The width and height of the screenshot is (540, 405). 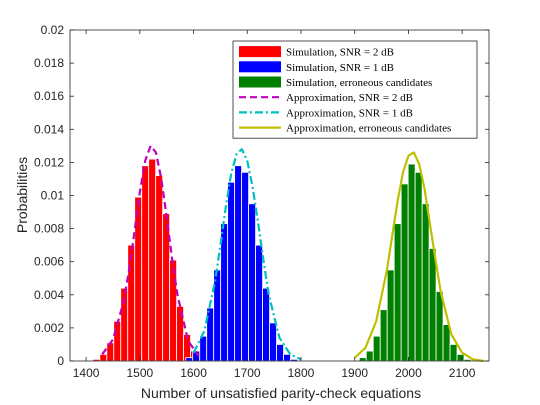 What do you see at coordinates (49, 129) in the screenshot?
I see `y-tick-label: 0.014` at bounding box center [49, 129].